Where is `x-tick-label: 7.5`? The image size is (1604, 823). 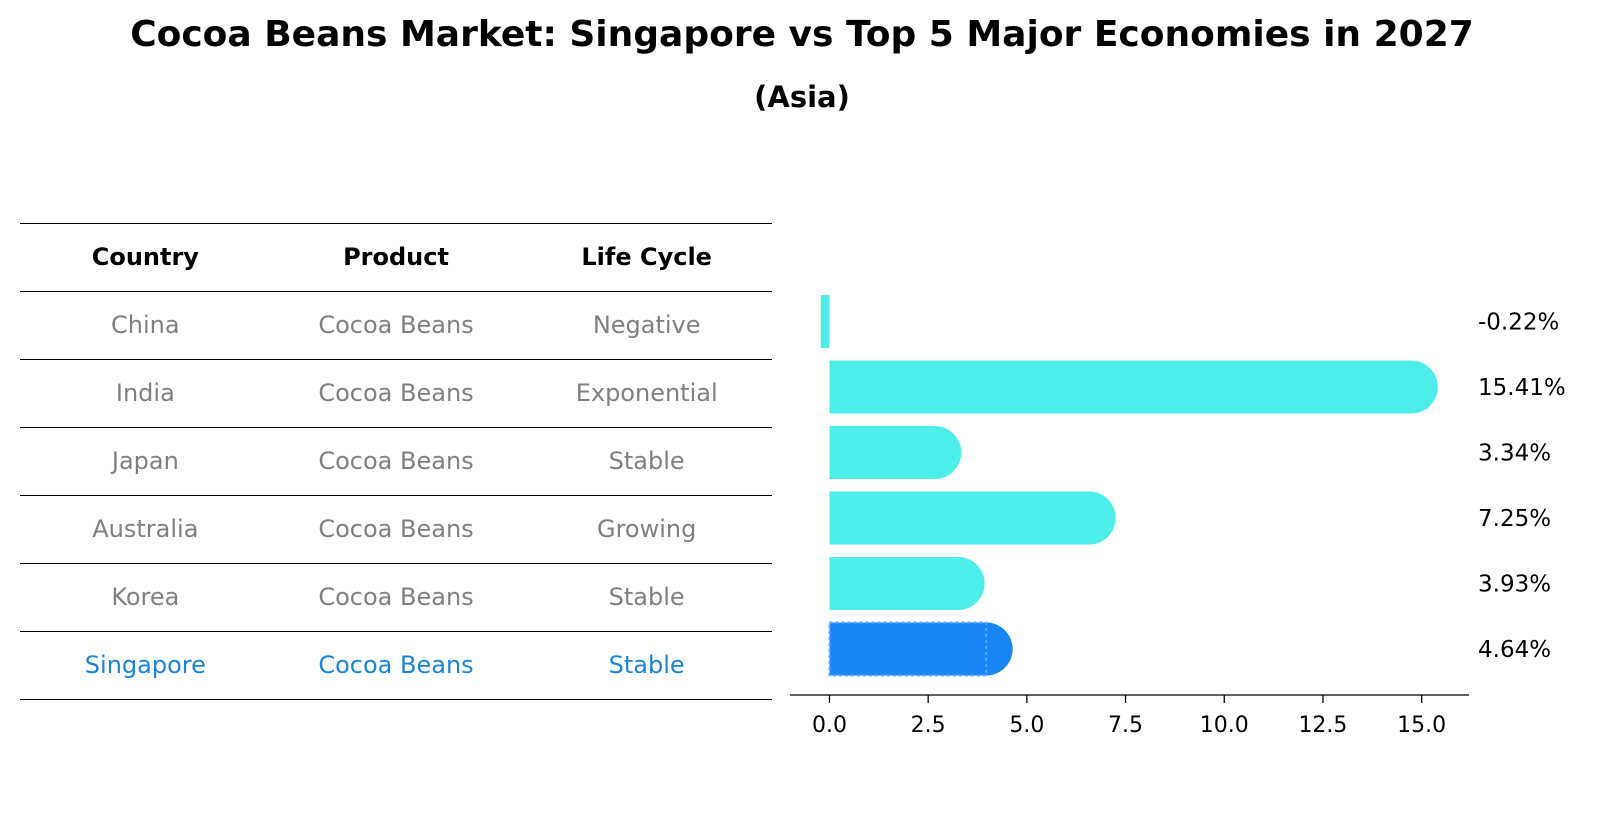
x-tick-label: 7.5 is located at coordinates (1125, 725).